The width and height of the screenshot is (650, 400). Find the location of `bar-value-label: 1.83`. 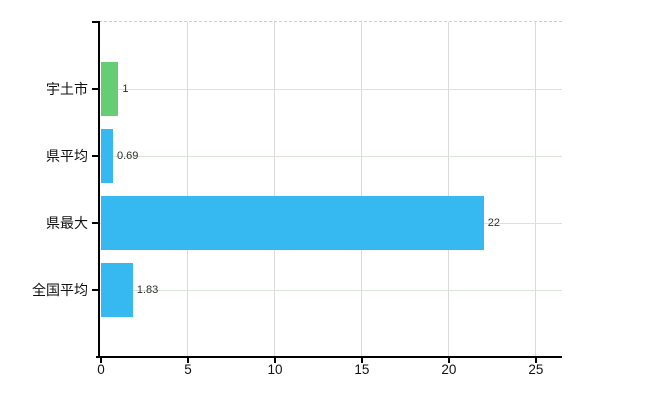

bar-value-label: 1.83 is located at coordinates (147, 290).